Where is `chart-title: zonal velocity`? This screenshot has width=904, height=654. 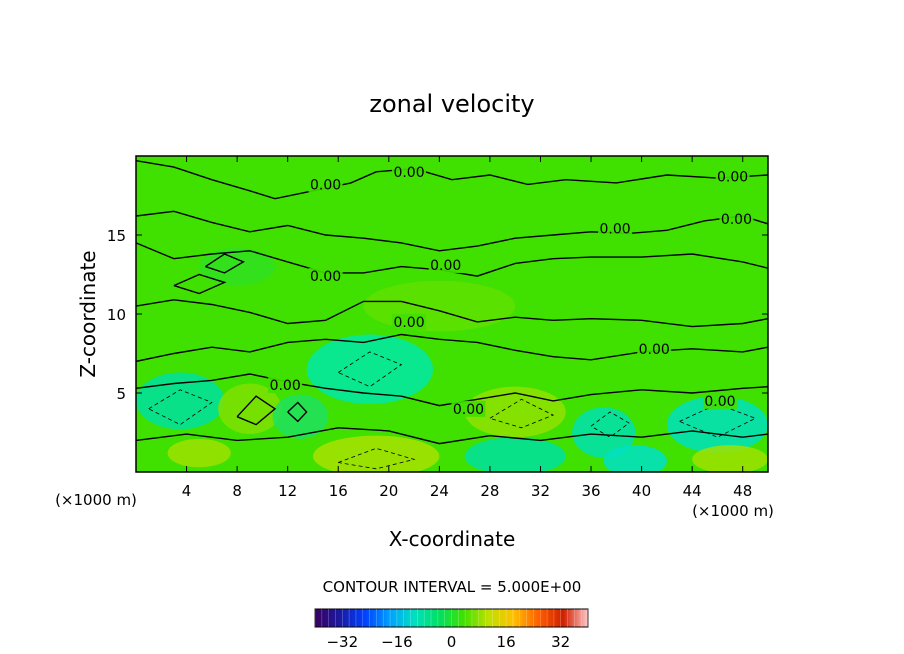 chart-title: zonal velocity is located at coordinates (451, 104).